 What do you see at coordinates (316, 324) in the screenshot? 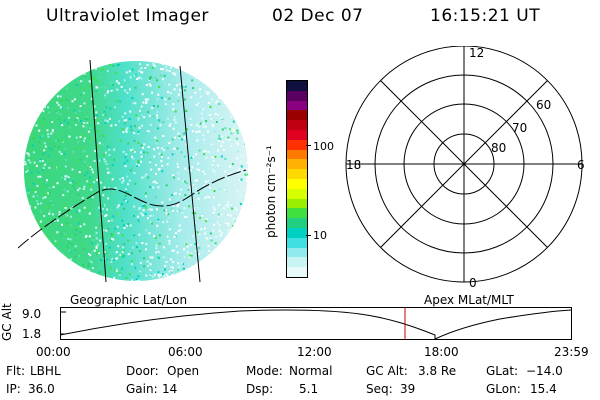
I see `altitude-curve` at bounding box center [316, 324].